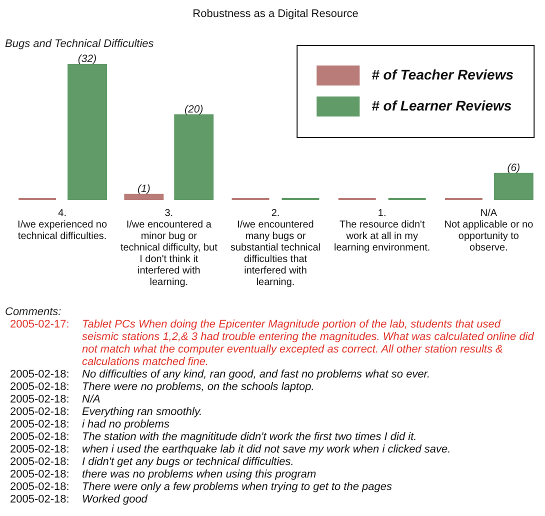  I want to click on text: No difficulties of any kind, ran good, and fast no problems what so ever., so click(256, 374).